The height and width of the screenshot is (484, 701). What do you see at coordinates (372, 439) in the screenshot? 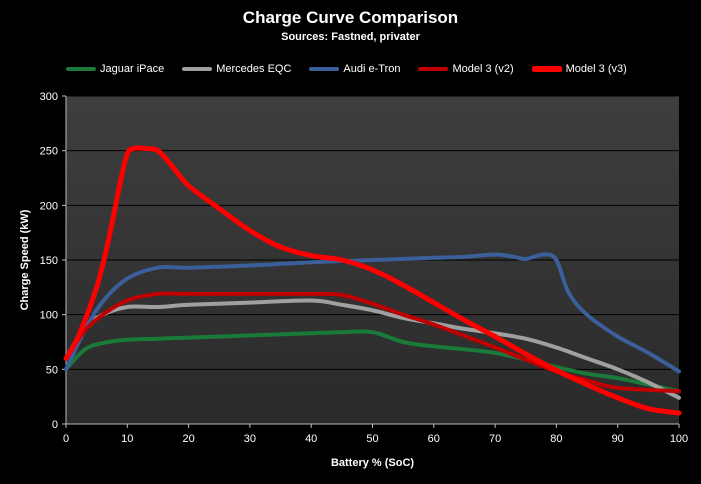
I see `x-tick-label: 50` at bounding box center [372, 439].